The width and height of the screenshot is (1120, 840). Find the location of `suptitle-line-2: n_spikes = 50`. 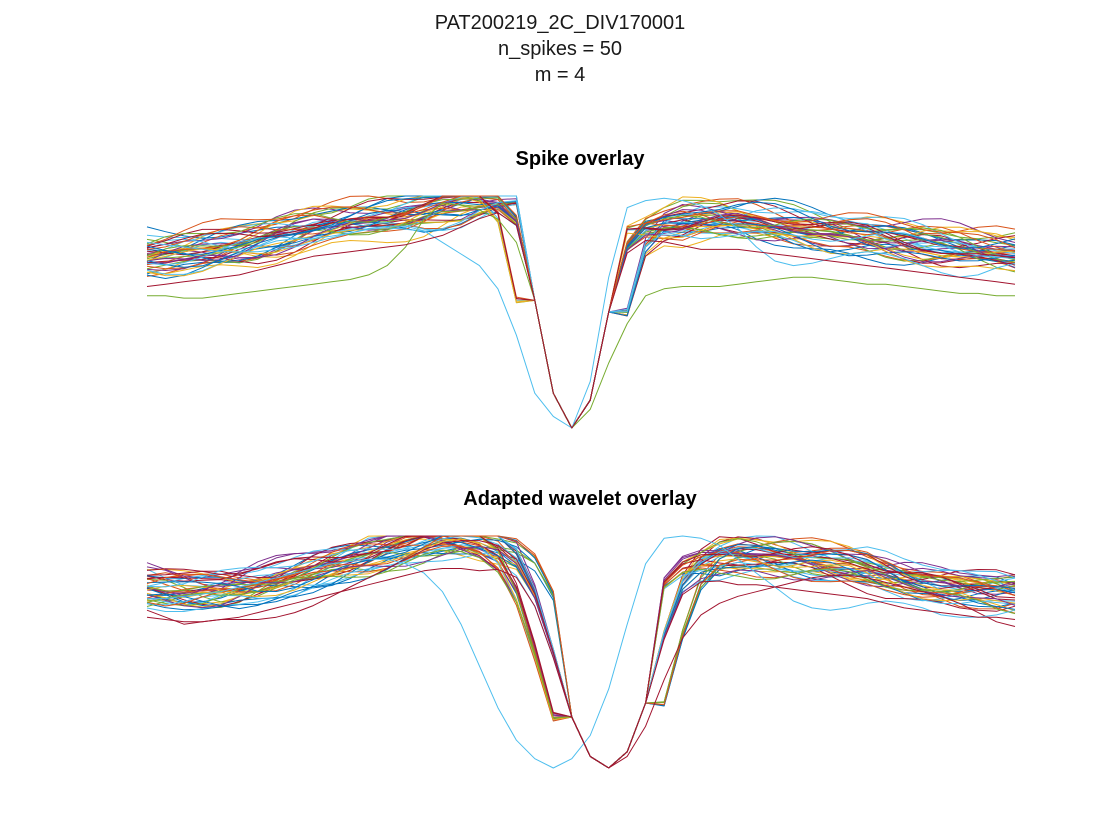

suptitle-line-2: n_spikes = 50 is located at coordinates (560, 49).